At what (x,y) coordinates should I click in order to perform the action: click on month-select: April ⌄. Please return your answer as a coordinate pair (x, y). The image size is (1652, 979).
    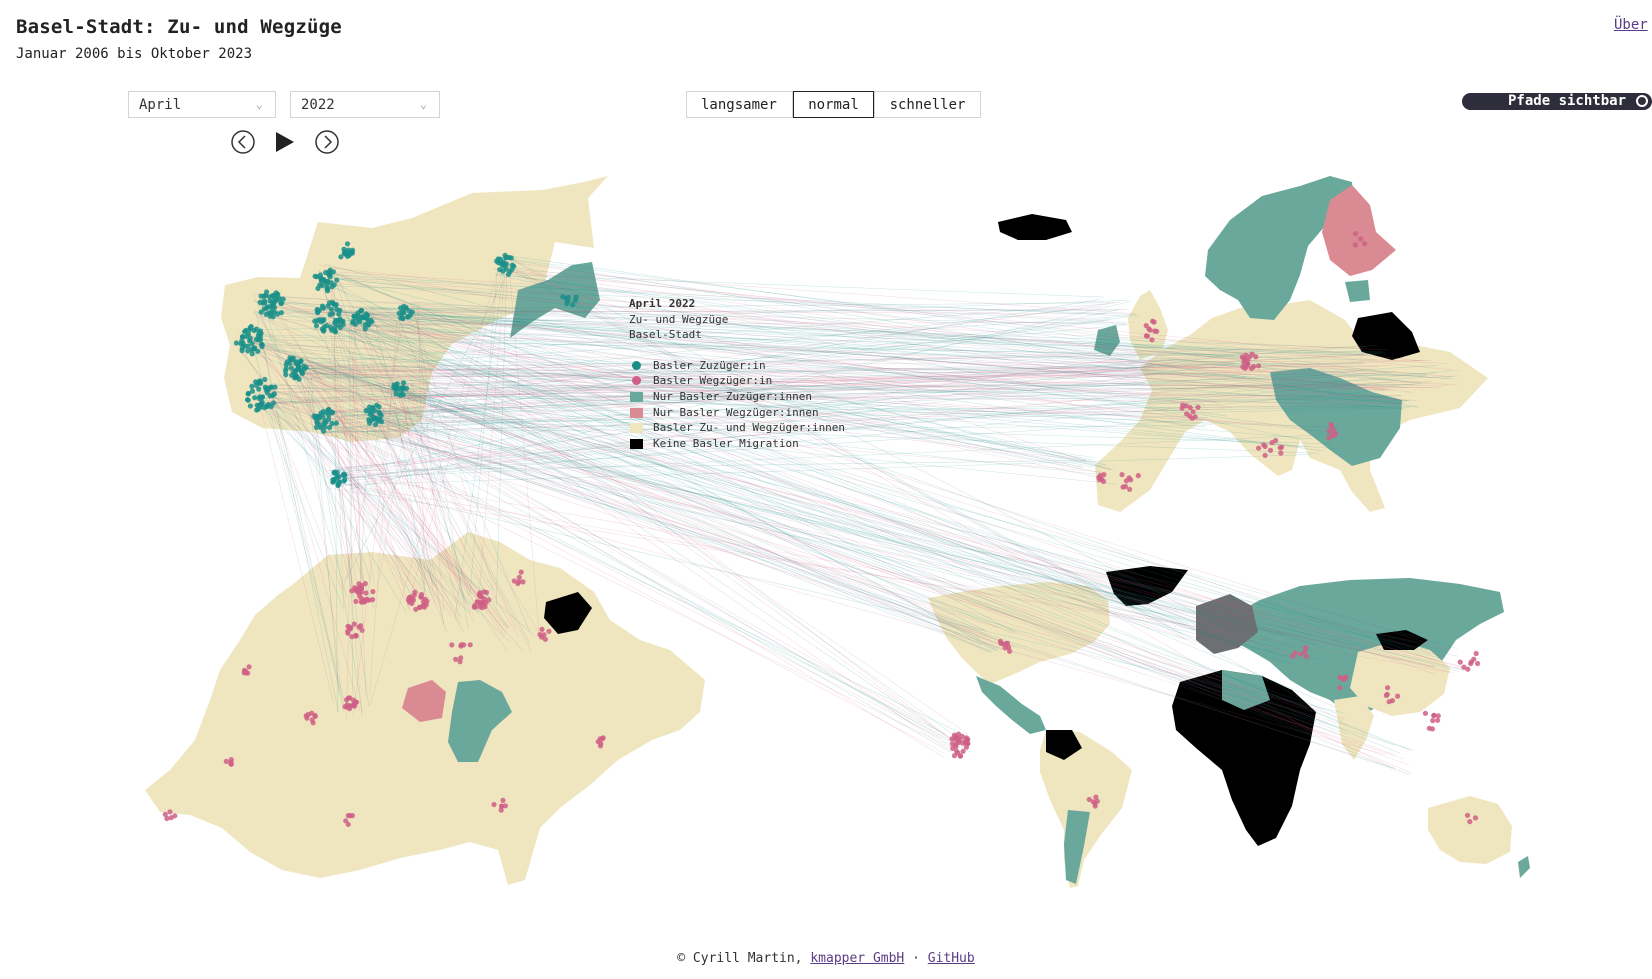
    Looking at the image, I should click on (202, 104).